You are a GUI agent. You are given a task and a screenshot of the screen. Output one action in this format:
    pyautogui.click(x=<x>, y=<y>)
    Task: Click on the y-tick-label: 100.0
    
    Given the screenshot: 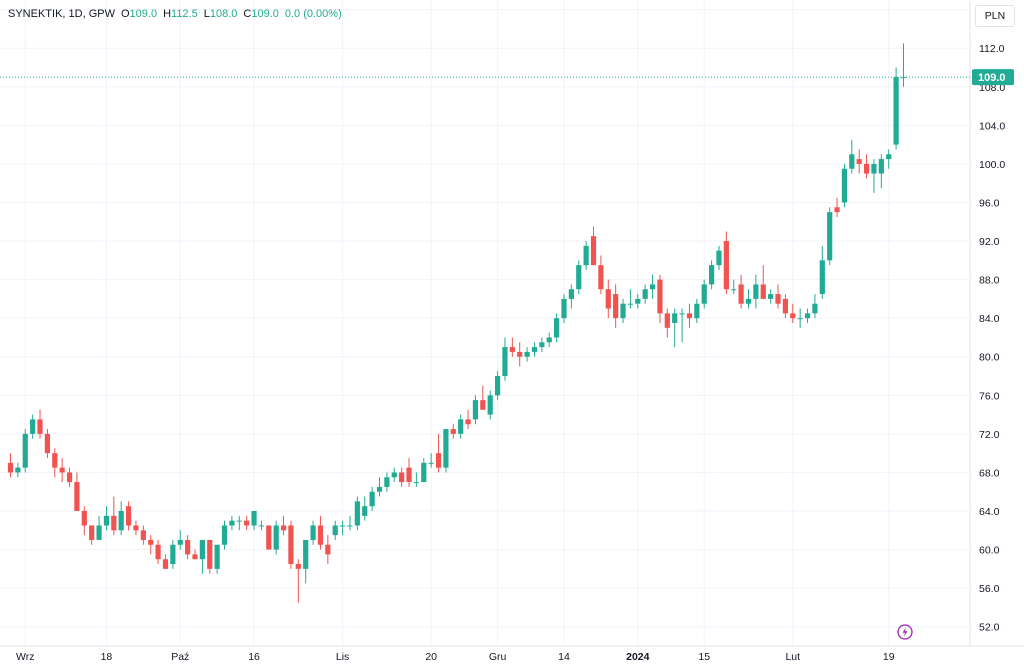 What is the action you would take?
    pyautogui.click(x=992, y=165)
    